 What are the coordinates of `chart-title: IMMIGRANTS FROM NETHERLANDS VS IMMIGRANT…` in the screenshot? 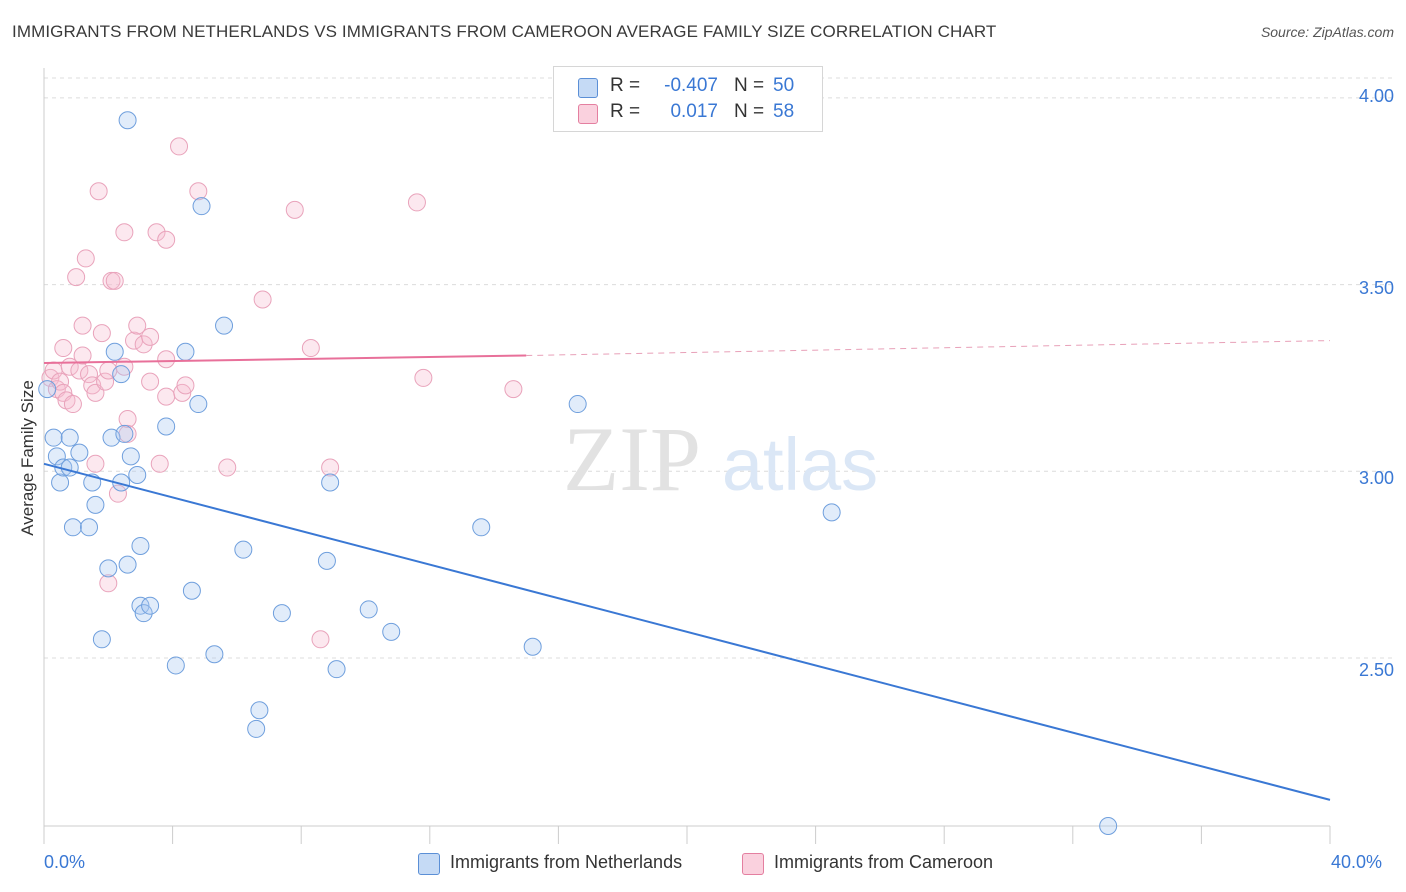 It's located at (504, 31).